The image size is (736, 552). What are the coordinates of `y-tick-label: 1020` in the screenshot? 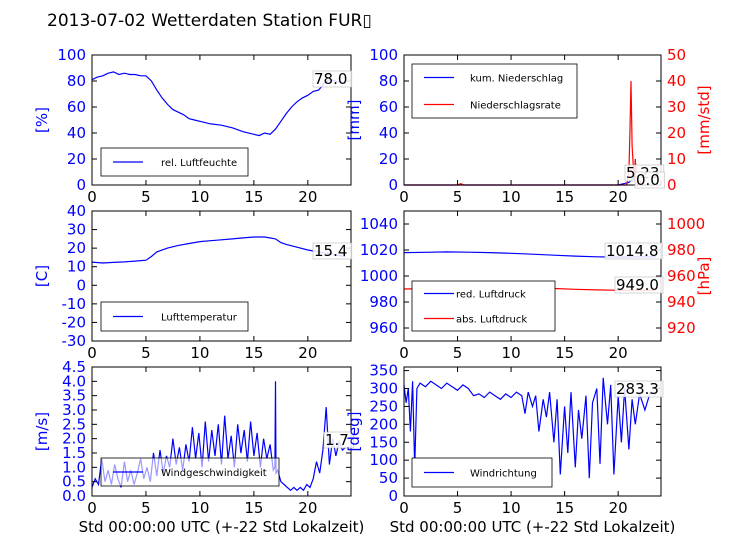 It's located at (379, 250).